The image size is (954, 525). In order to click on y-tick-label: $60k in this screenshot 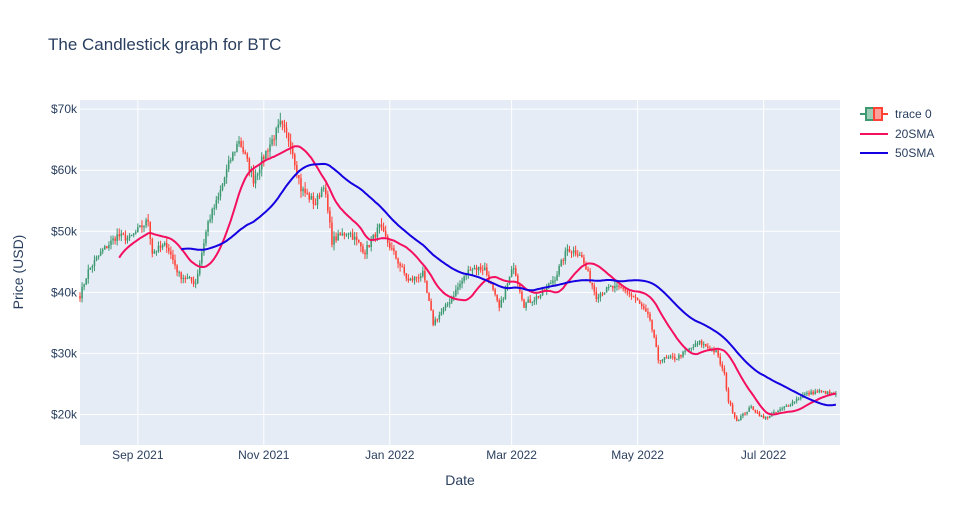, I will do `click(64, 170)`.